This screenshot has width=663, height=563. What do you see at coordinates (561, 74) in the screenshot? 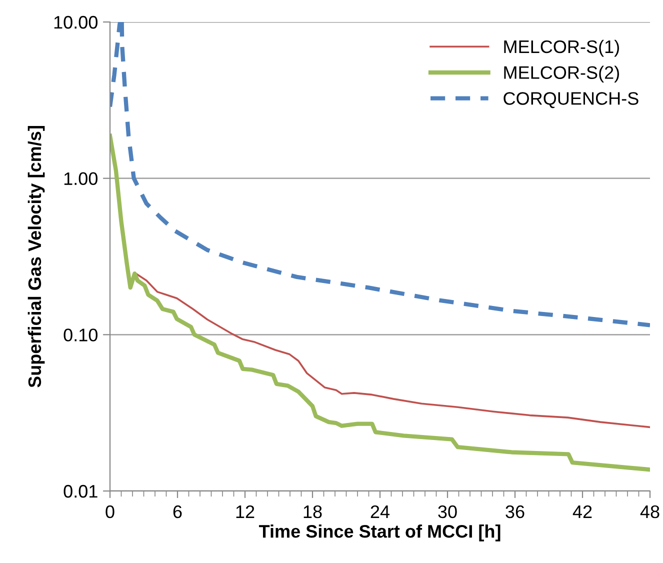
I see `legend-label: MELCOR-S(2)` at bounding box center [561, 74].